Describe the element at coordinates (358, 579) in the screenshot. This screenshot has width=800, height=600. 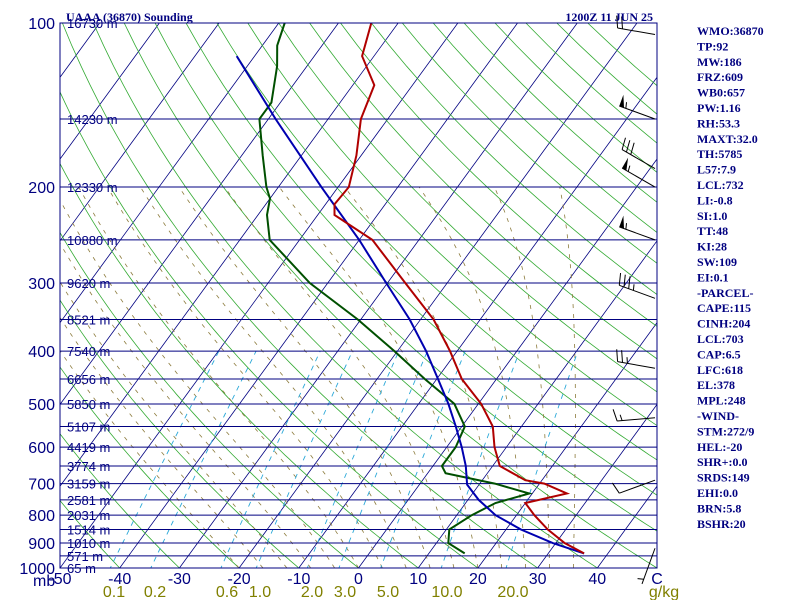
I see `temperature-tick-label: 0` at that location.